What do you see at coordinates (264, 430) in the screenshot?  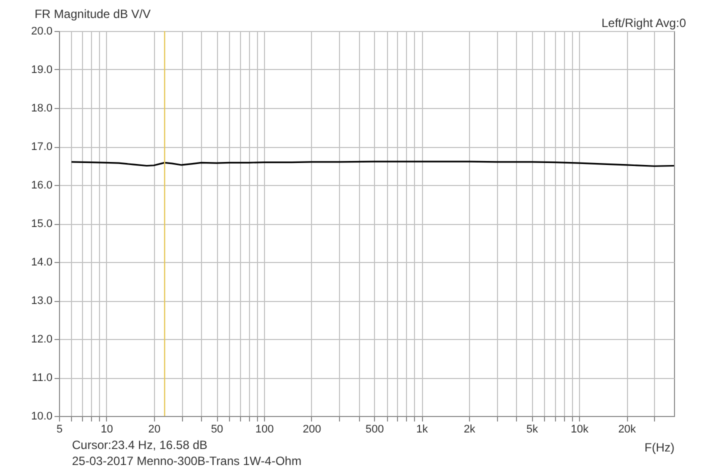 I see `x-tick-label: 100` at bounding box center [264, 430].